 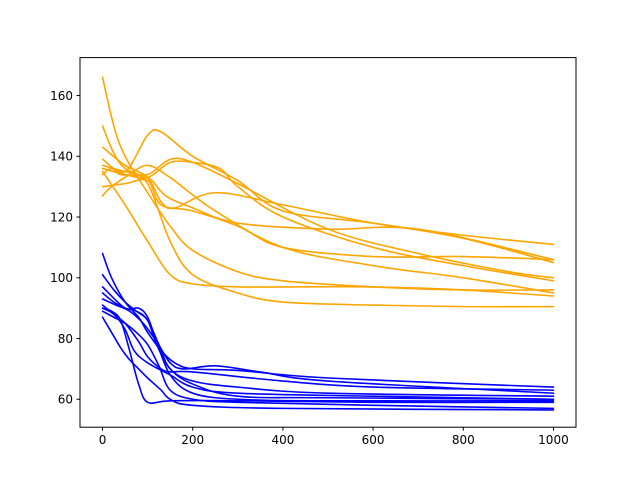 What do you see at coordinates (61, 157) in the screenshot?
I see `y-tick-label: 140` at bounding box center [61, 157].